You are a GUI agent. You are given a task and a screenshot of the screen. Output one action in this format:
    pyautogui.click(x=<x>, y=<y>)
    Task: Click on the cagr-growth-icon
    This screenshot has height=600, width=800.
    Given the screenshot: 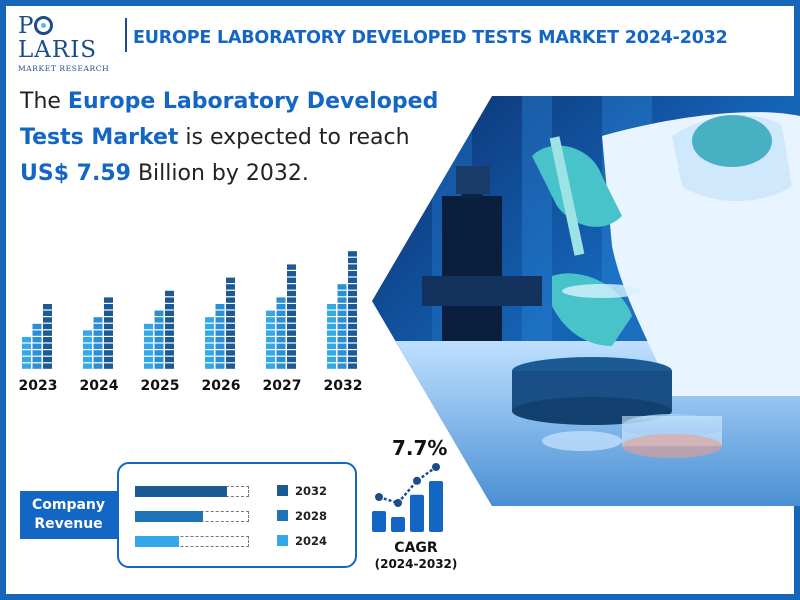 What is the action you would take?
    pyautogui.click(x=407, y=497)
    